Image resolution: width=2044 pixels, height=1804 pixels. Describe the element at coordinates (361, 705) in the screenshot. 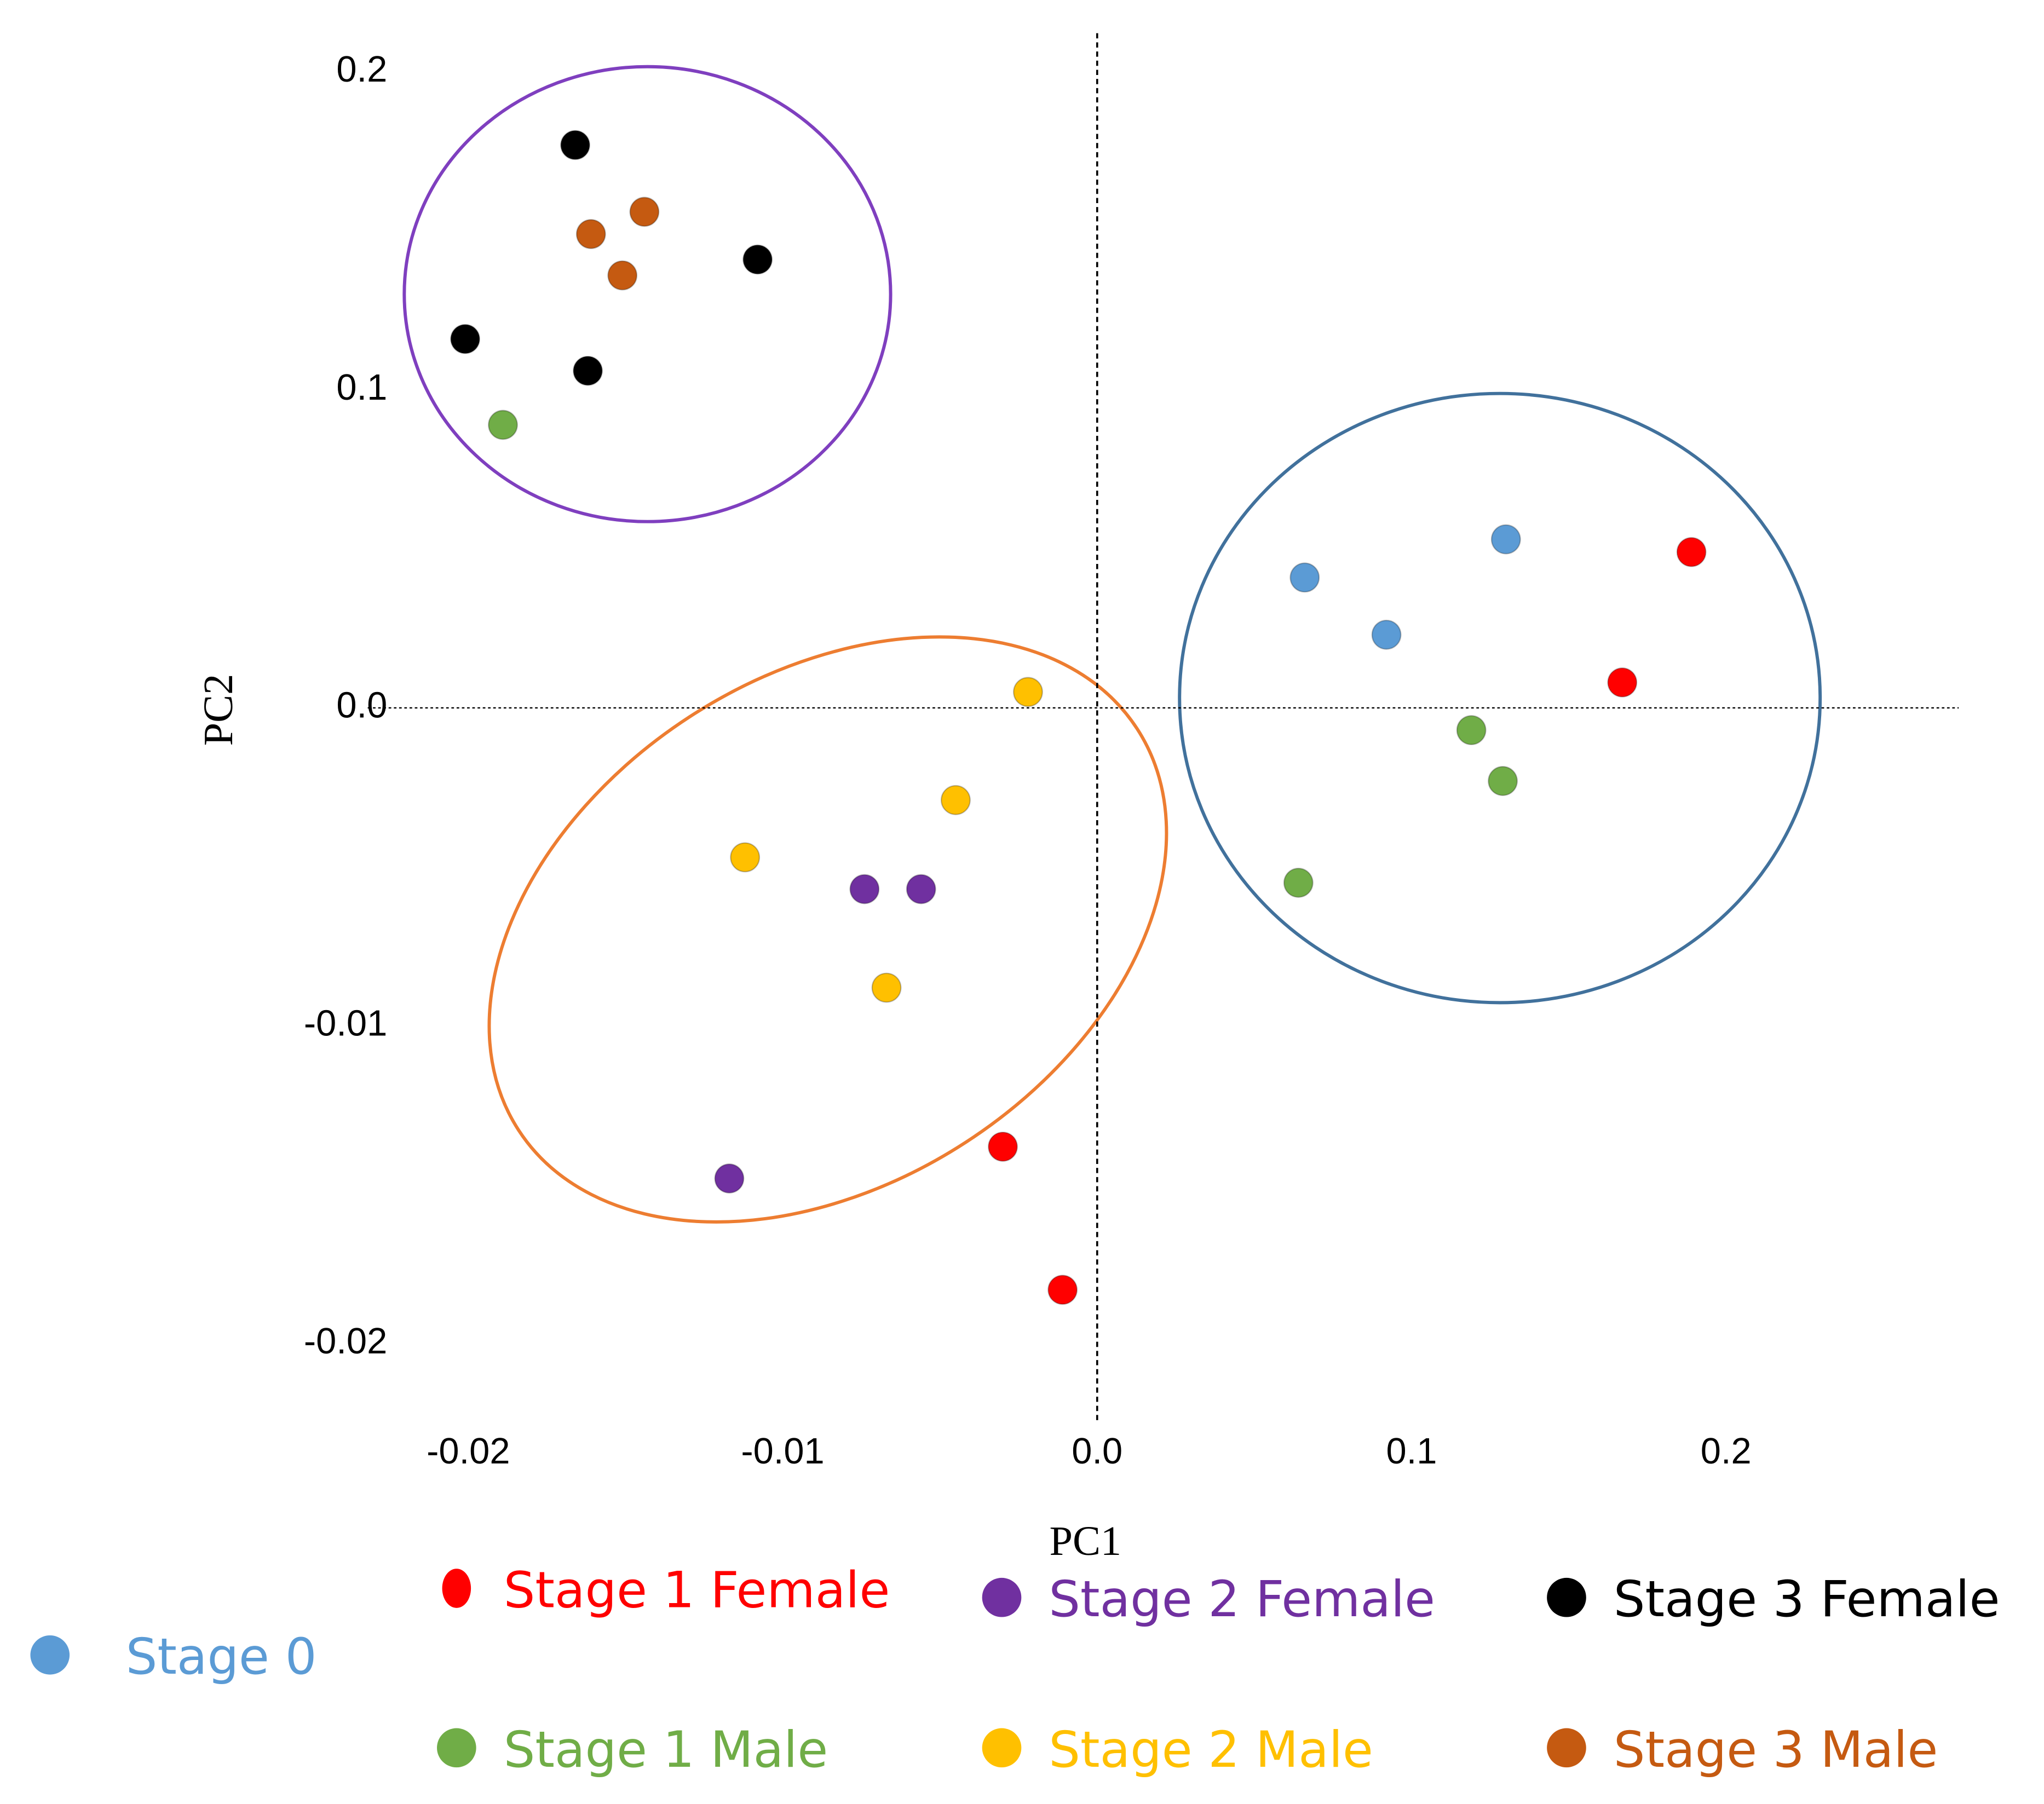

I see `y-tick-label: 0.0` at that location.